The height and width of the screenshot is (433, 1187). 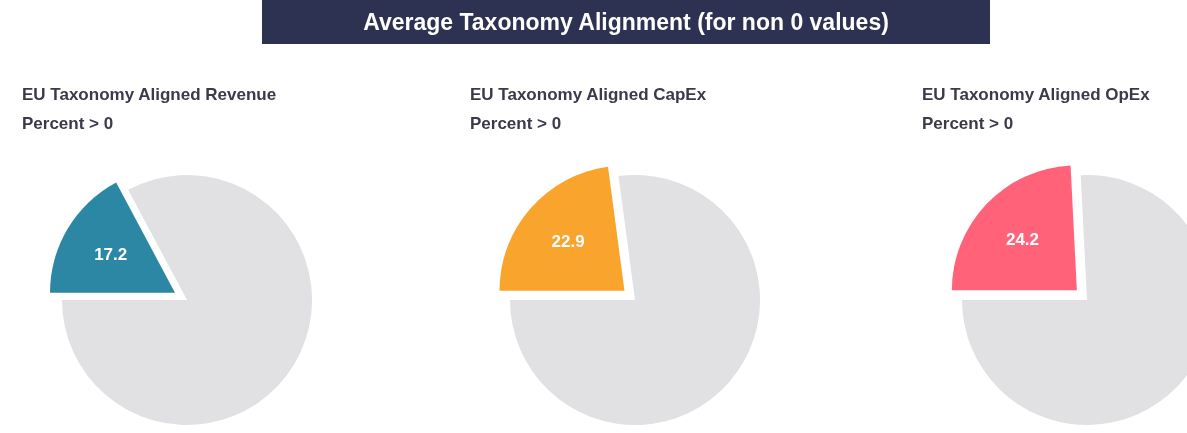 What do you see at coordinates (149, 94) in the screenshot?
I see `chart-title: EU Taxonomy Aligned Revenue` at bounding box center [149, 94].